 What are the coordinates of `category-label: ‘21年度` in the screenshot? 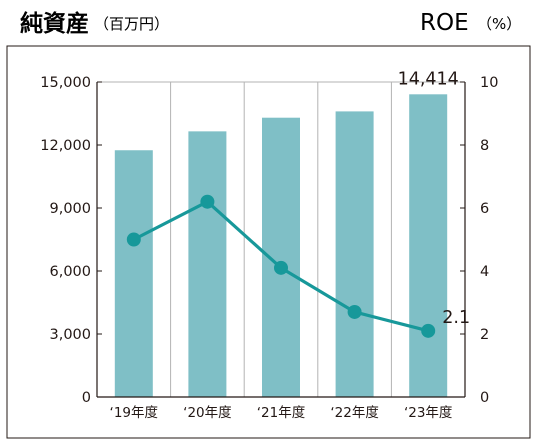 It's located at (281, 413).